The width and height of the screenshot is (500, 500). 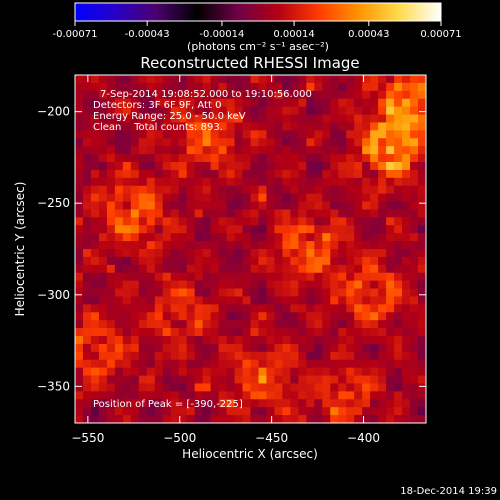 What do you see at coordinates (448, 491) in the screenshot?
I see `footer-timestamp: 18-Dec-2014 19:39` at bounding box center [448, 491].